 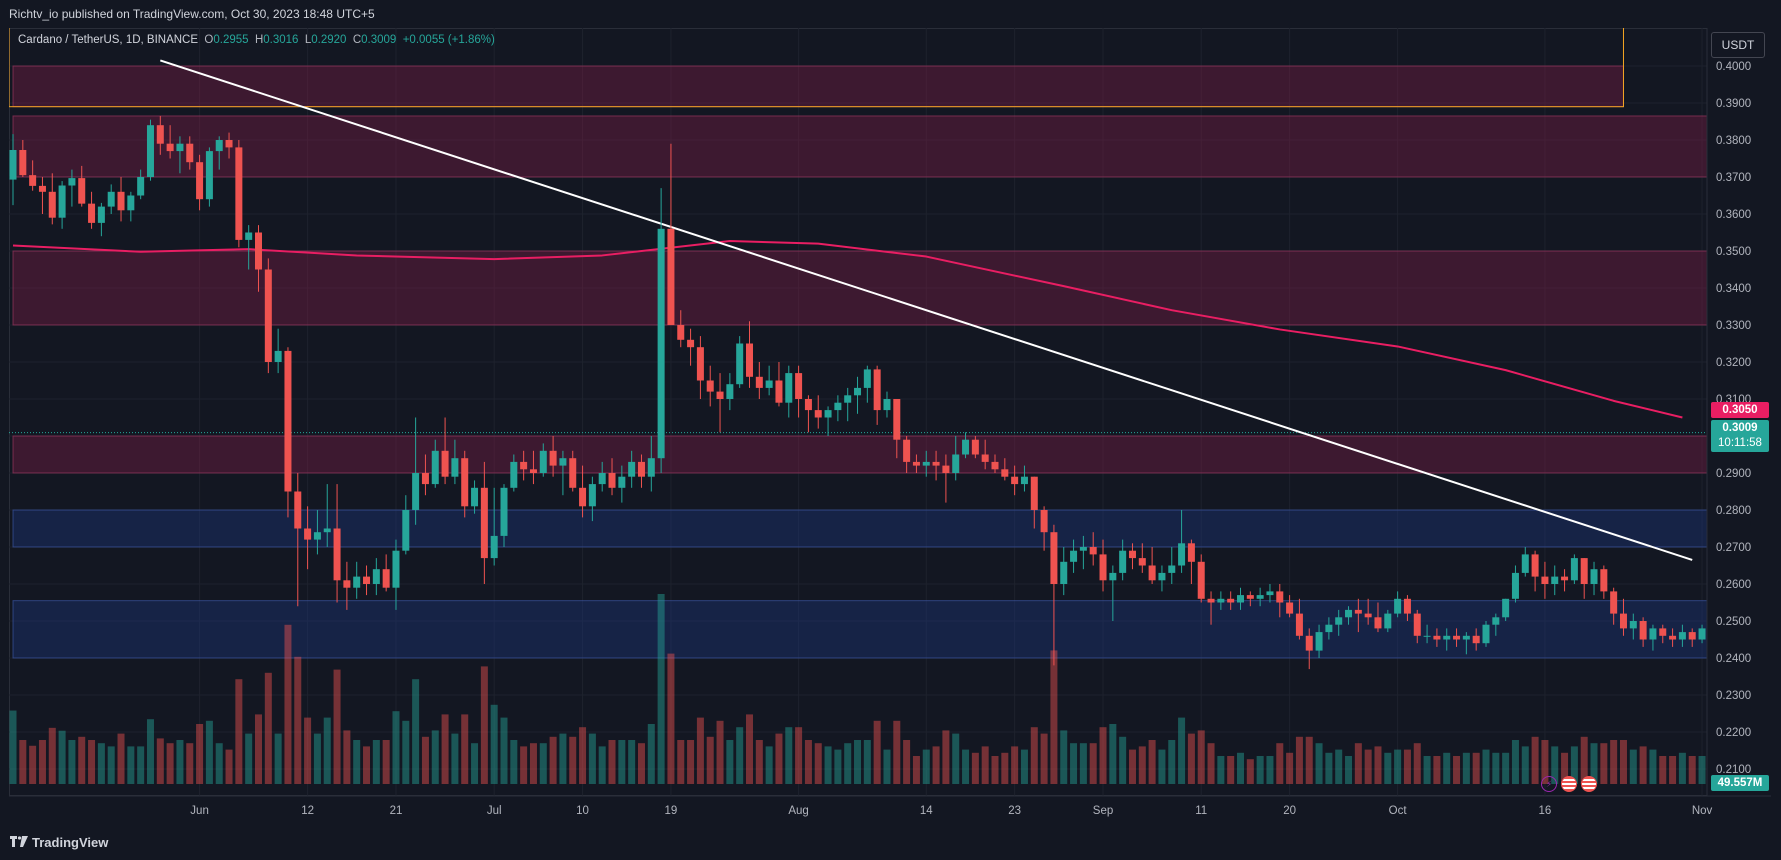 I want to click on time-tick-label: 19, so click(x=671, y=811).